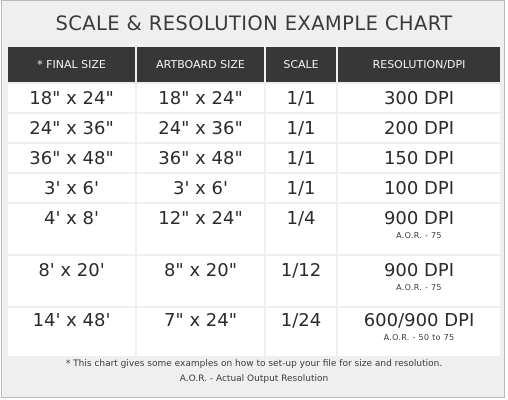 The height and width of the screenshot is (400, 508). What do you see at coordinates (419, 337) in the screenshot?
I see `aor-note: A.O.R. - 50 to 75` at bounding box center [419, 337].